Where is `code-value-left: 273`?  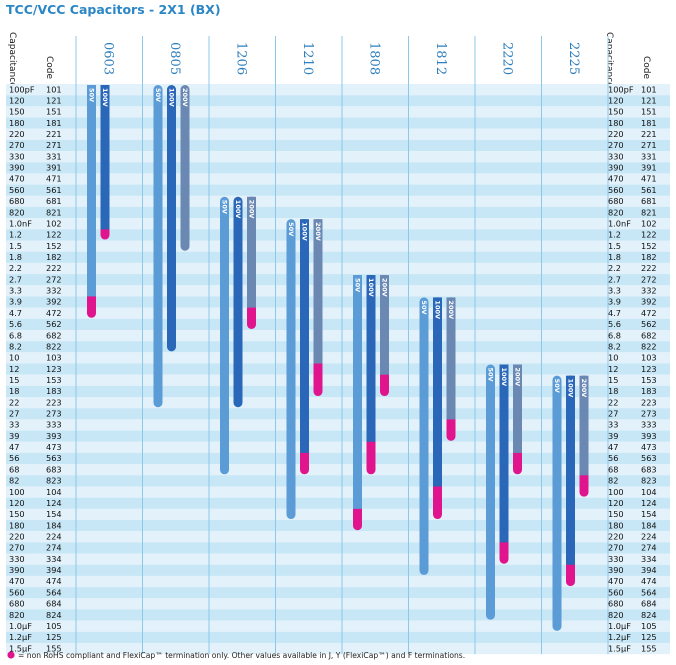
code-value-left: 273 is located at coordinates (54, 414).